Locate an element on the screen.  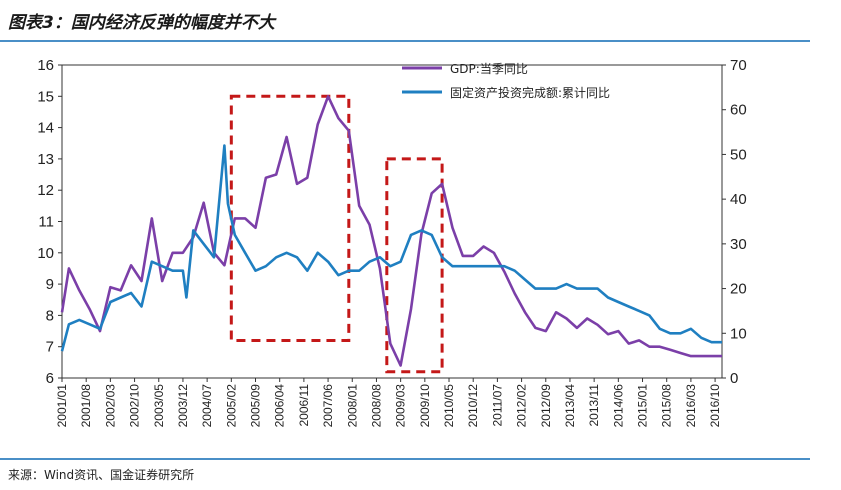
left-tick-label: 16 is located at coordinates (45, 65).